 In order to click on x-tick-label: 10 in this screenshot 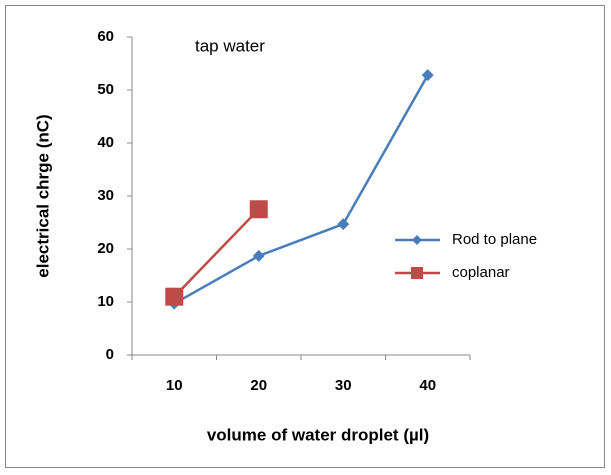, I will do `click(174, 385)`.